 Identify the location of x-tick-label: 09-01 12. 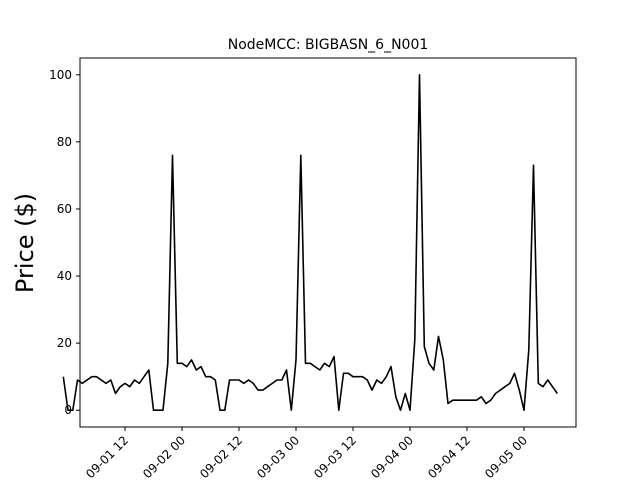
(107, 456).